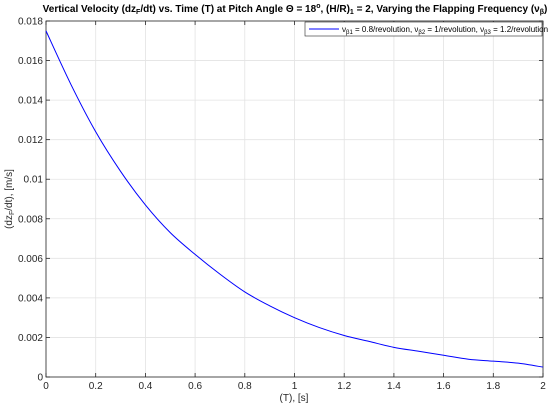 Image resolution: width=550 pixels, height=409 pixels. I want to click on x-tick-label: 1.6, so click(444, 386).